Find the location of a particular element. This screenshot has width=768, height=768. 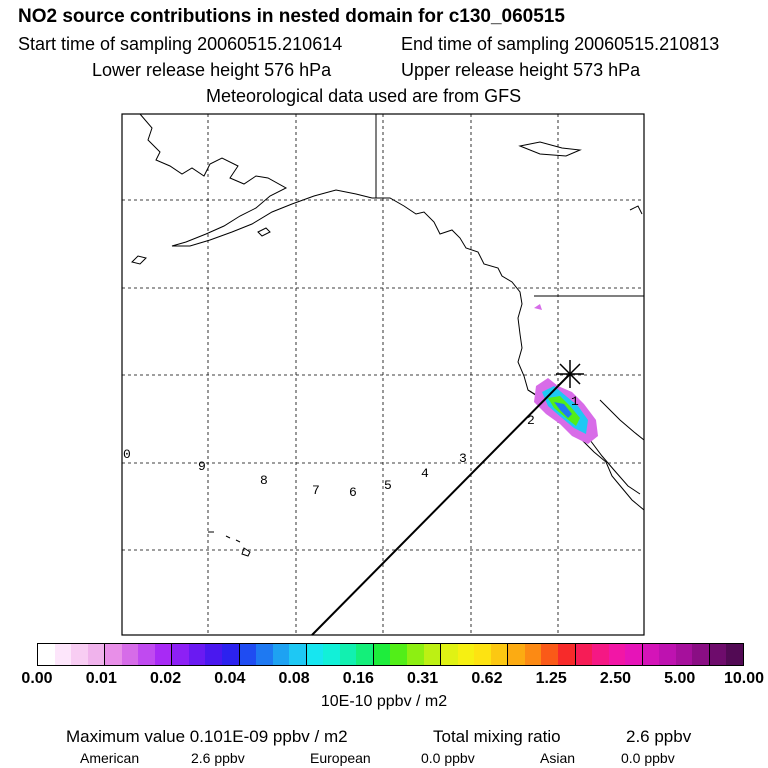

color-scale-bar is located at coordinates (390, 654).